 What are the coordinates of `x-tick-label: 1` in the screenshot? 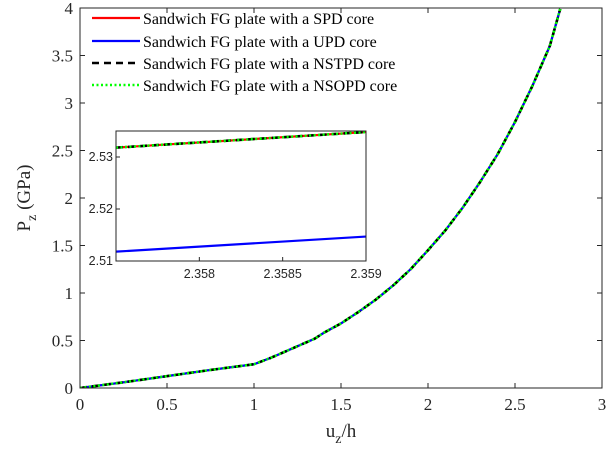 It's located at (254, 404).